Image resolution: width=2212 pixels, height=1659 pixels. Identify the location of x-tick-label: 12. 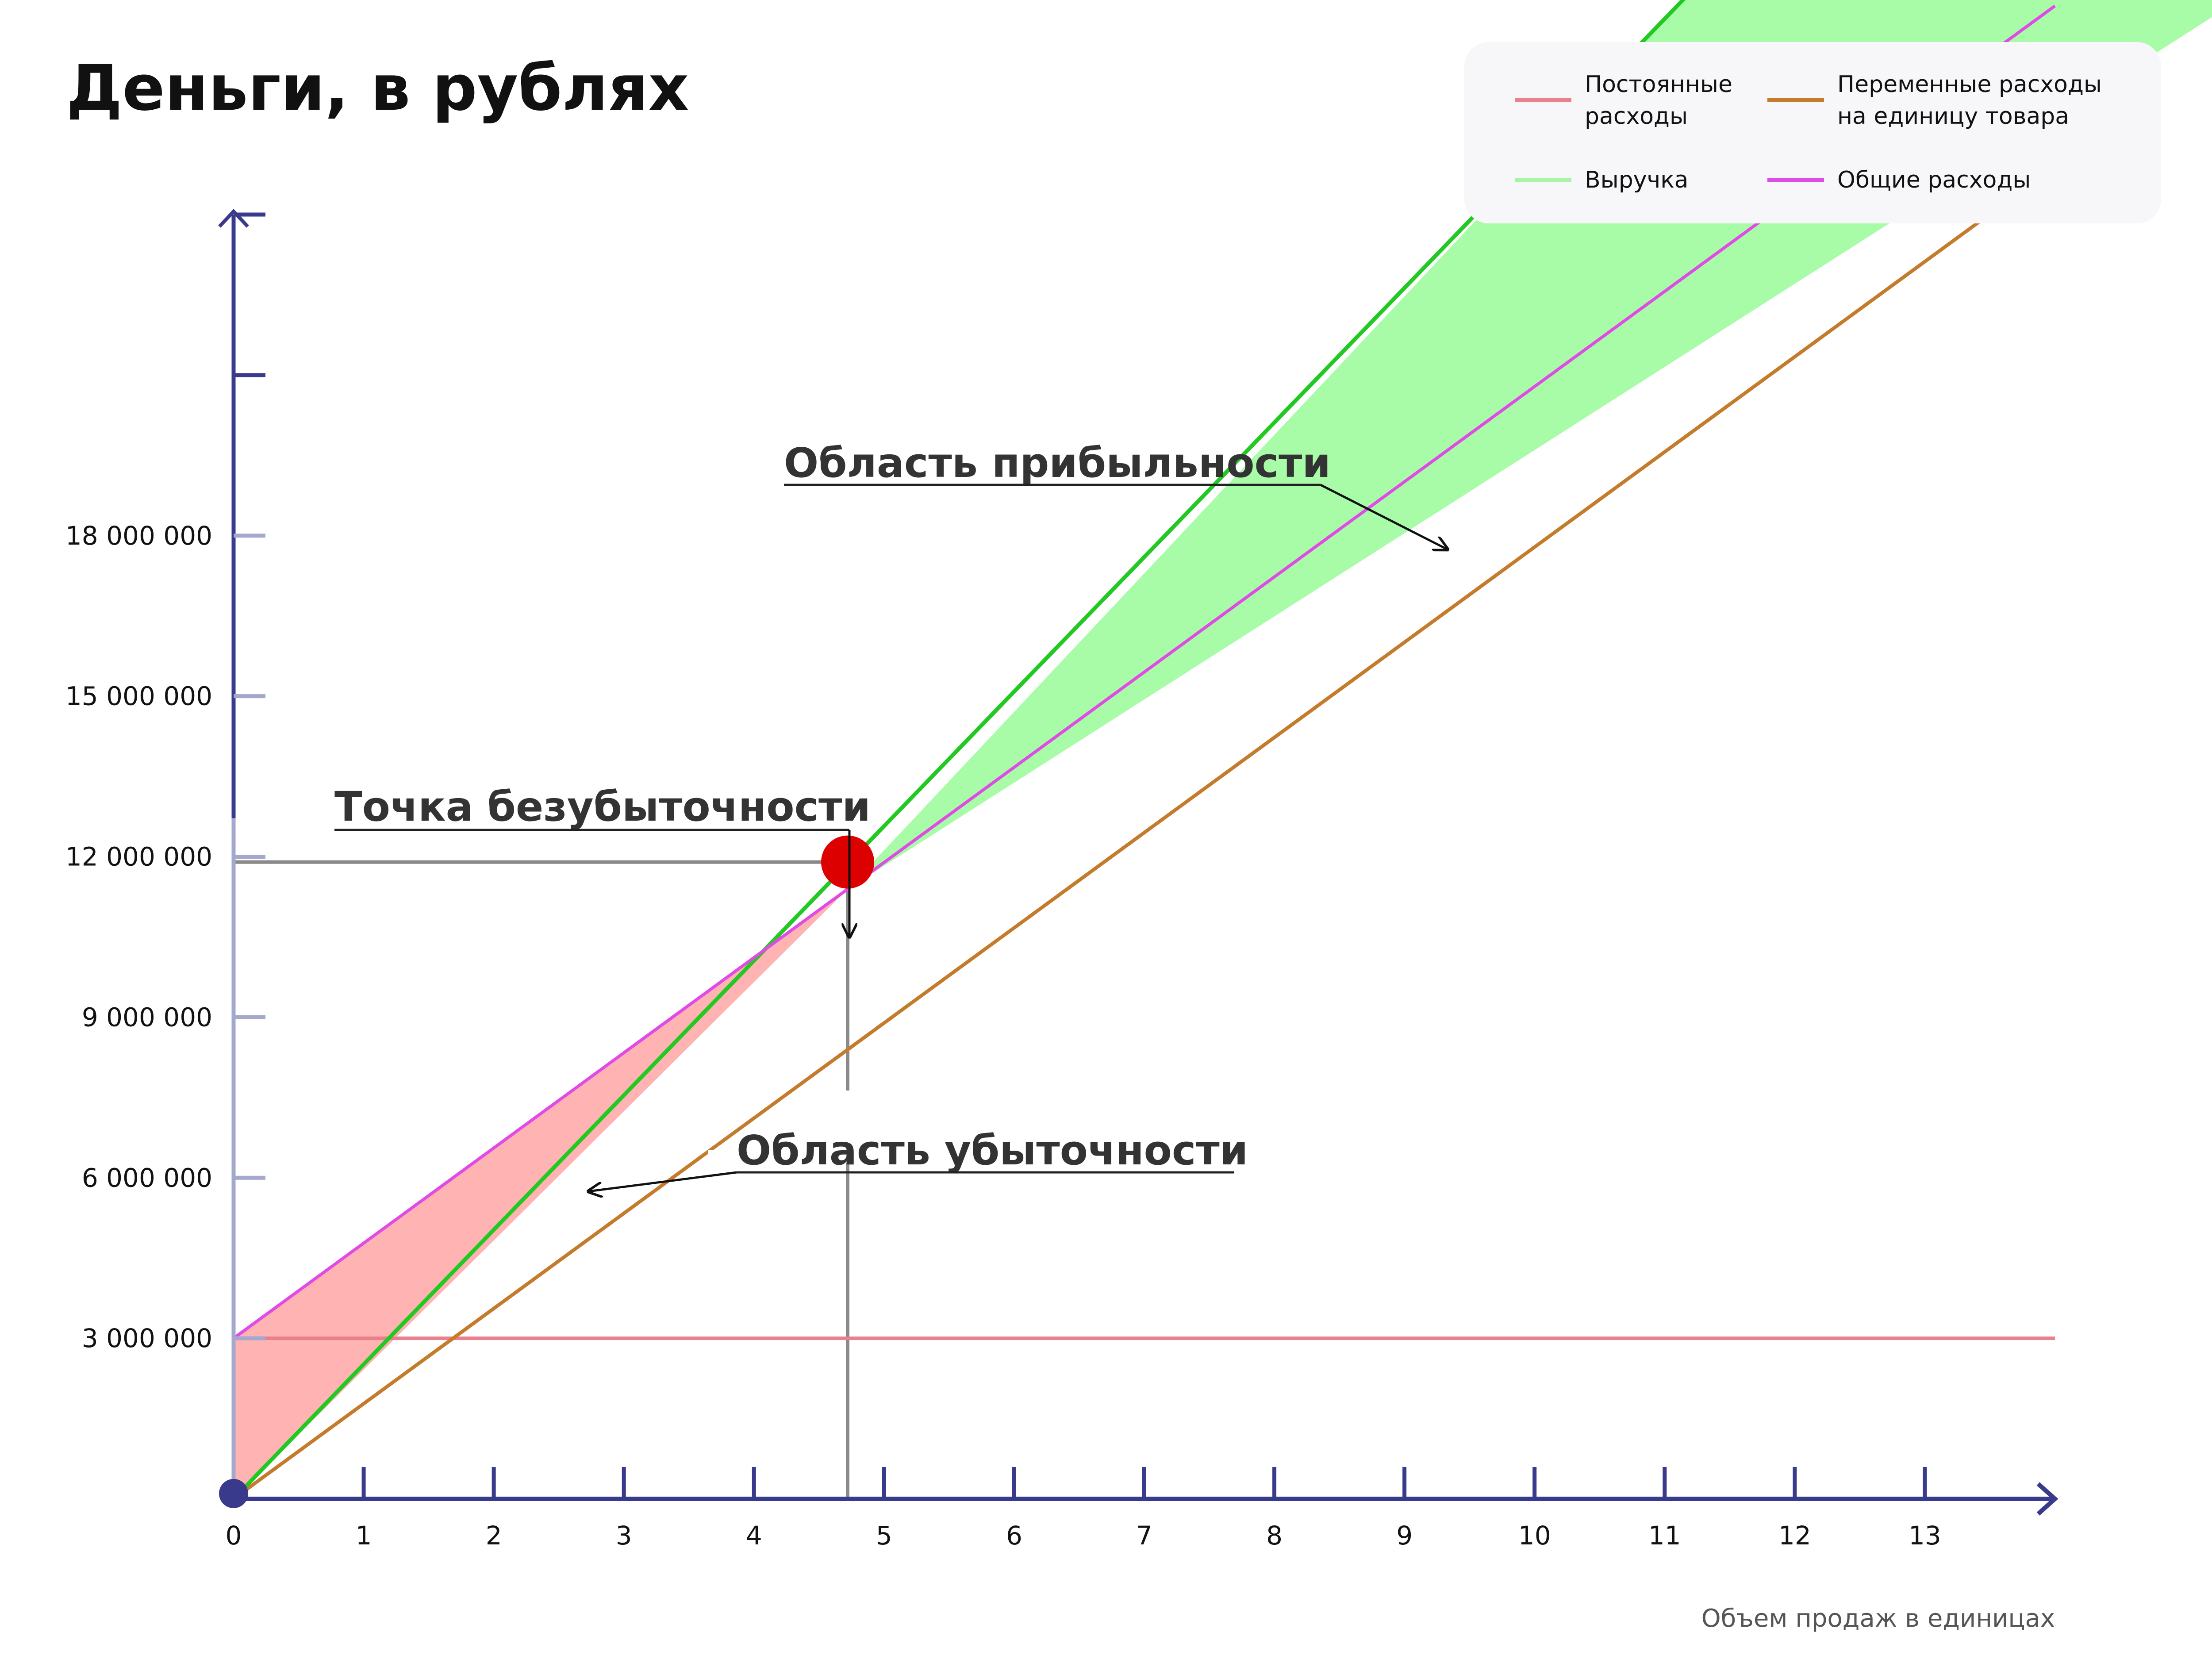
(1795, 1536).